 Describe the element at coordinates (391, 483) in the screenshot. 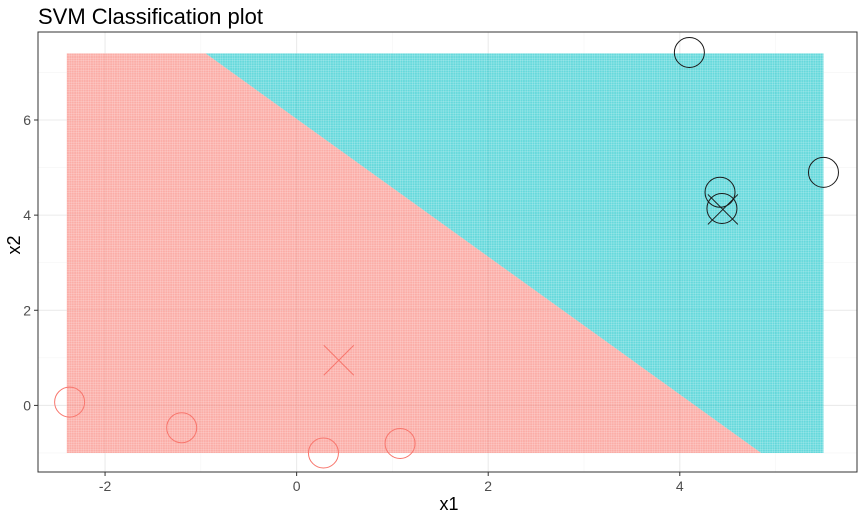

I see `x-axis-ticks: -2 0 2 4` at that location.